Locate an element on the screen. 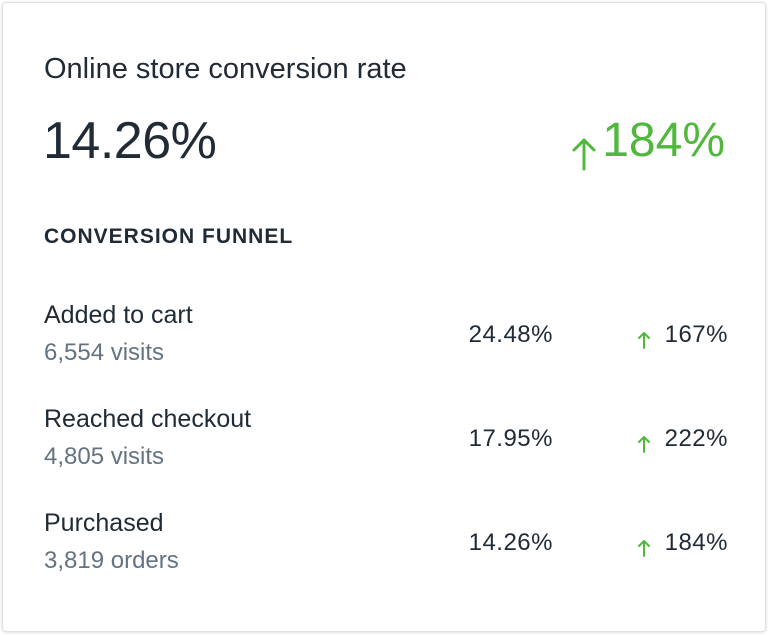 The image size is (770, 636). funnel-row-rate: 14.26% is located at coordinates (510, 542).